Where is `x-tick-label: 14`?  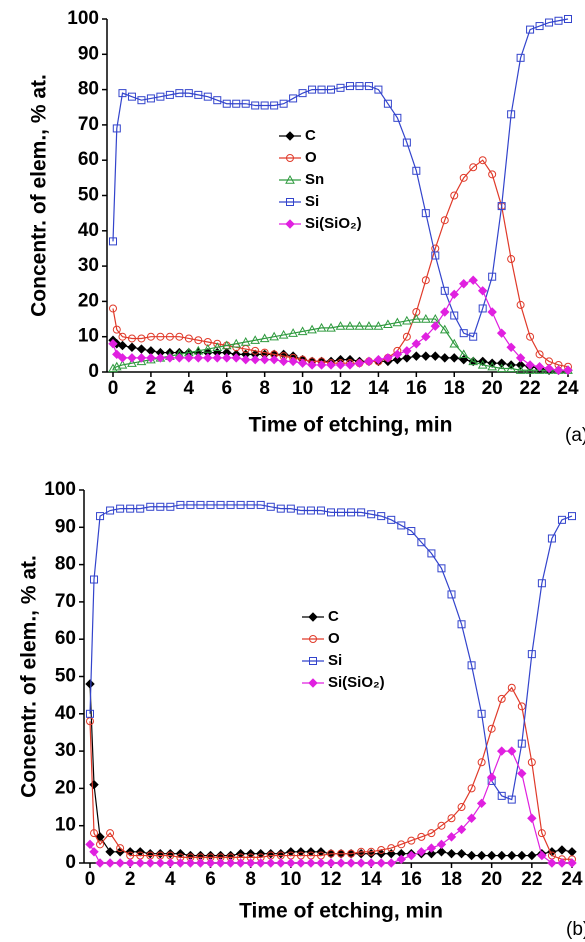 x-tick-label: 14 is located at coordinates (379, 388).